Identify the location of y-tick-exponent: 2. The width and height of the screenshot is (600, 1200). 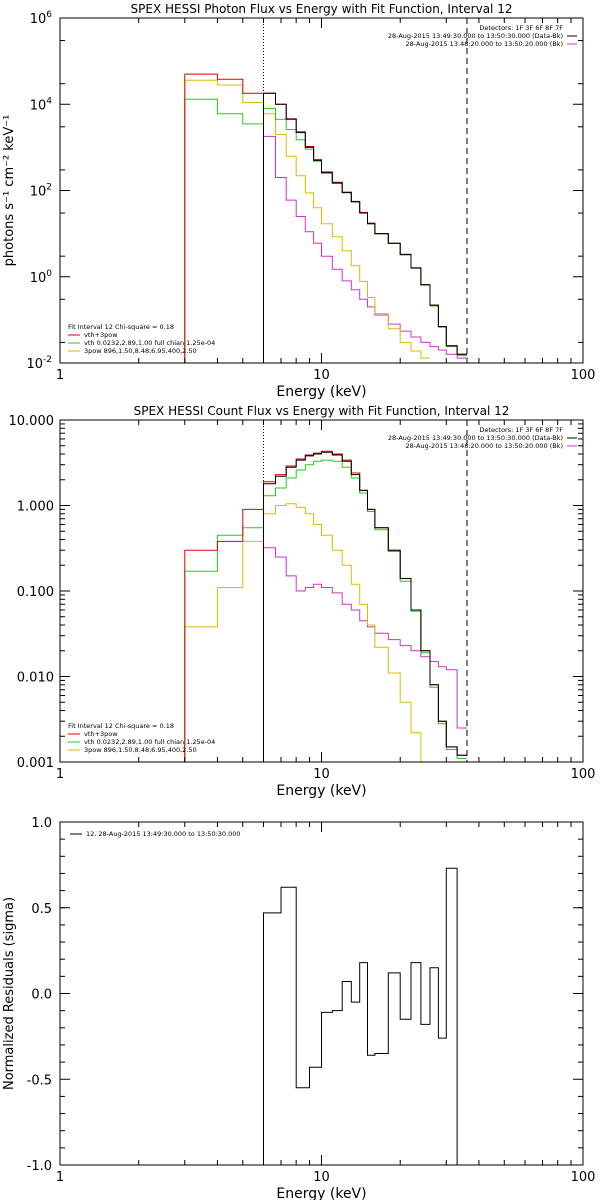
(49, 188).